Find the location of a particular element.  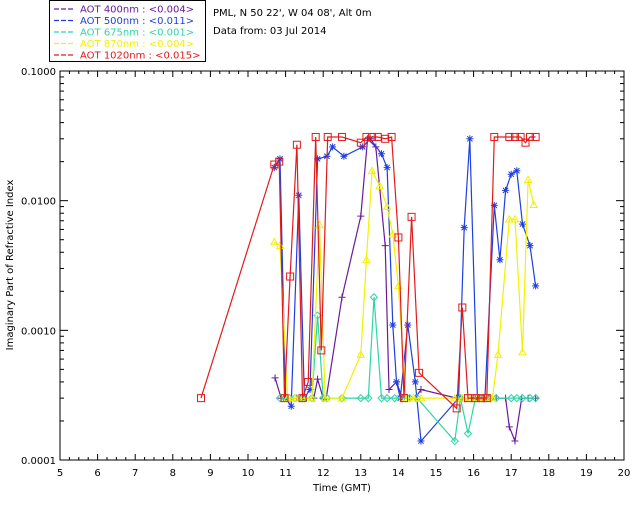

x-axis-label: Time (GMT) is located at coordinates (341, 488).